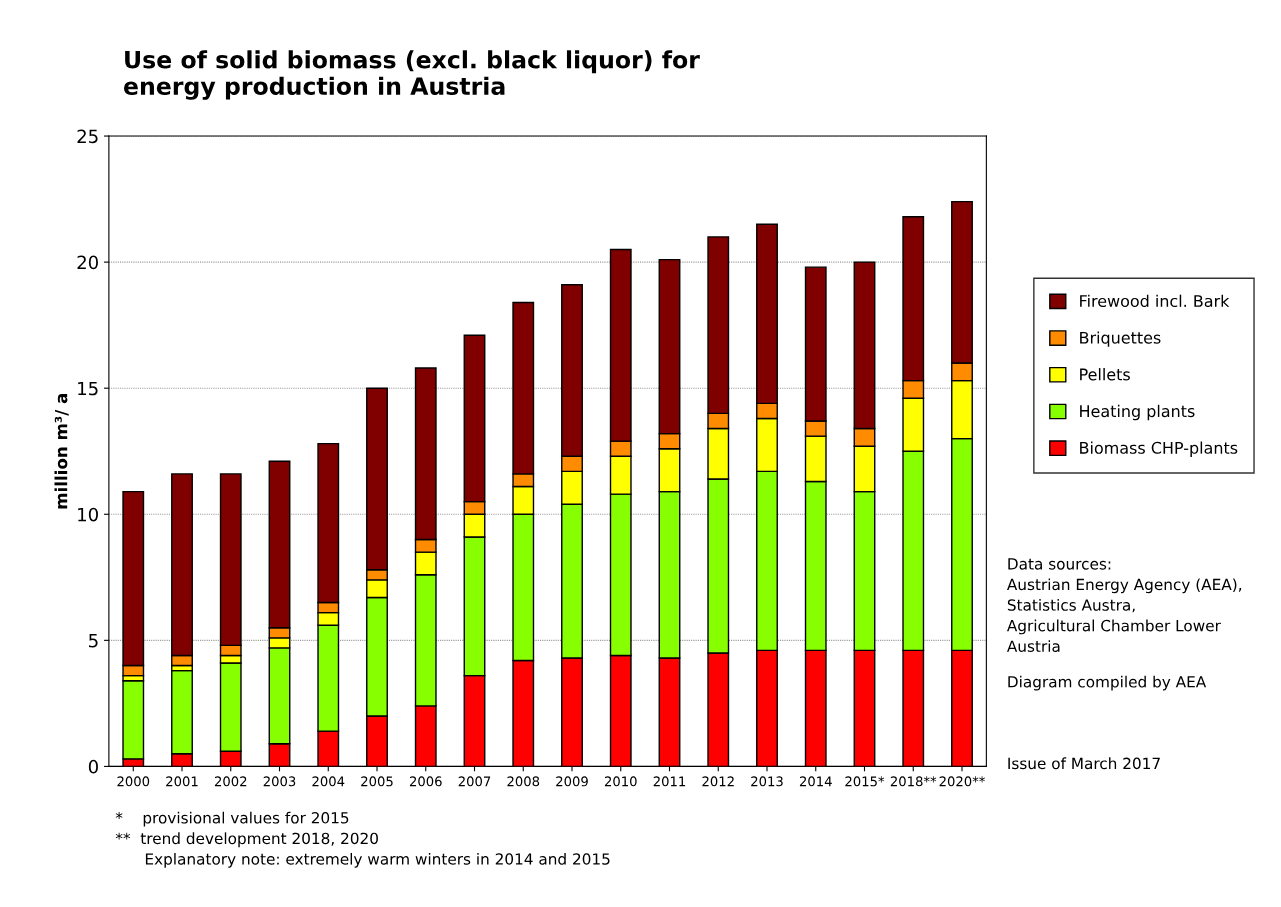 The height and width of the screenshot is (907, 1281). What do you see at coordinates (1124, 605) in the screenshot?
I see `text: Data sources: Austrian Energy Agency (AEA), Statistics Austra, Agricultural Chamber Lower Austria` at bounding box center [1124, 605].